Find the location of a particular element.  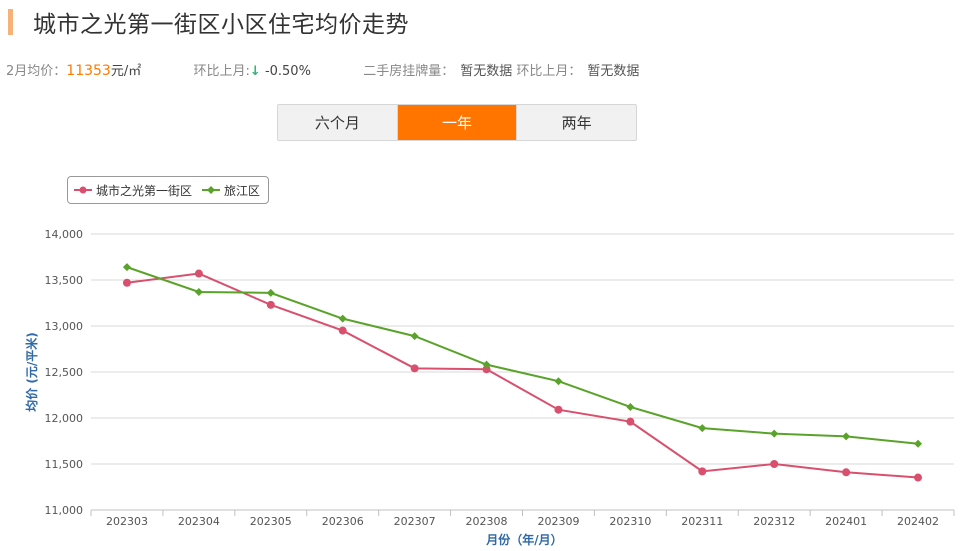

y-tick-label: 11,000 is located at coordinates (64, 510).